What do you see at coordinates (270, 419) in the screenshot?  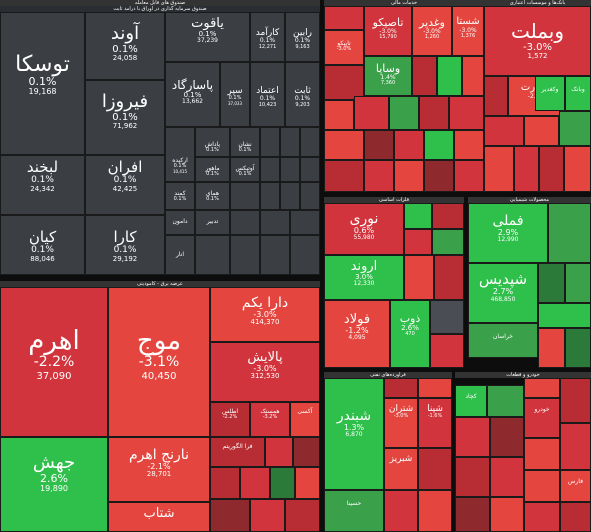 I see `power-tile: همستک -3.2%` at bounding box center [270, 419].